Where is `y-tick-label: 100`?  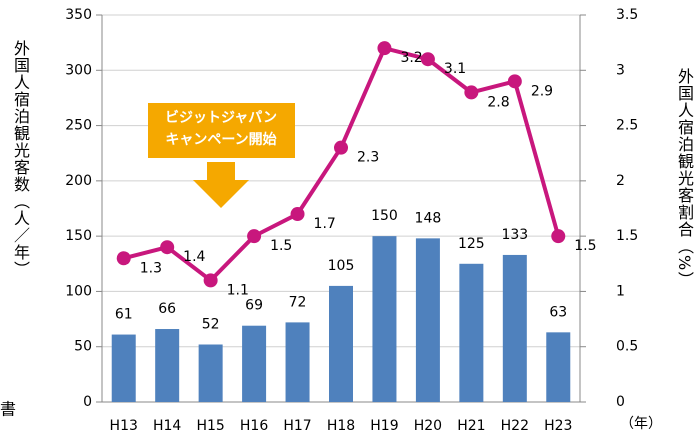
y-tick-label: 100 is located at coordinates (78, 291).